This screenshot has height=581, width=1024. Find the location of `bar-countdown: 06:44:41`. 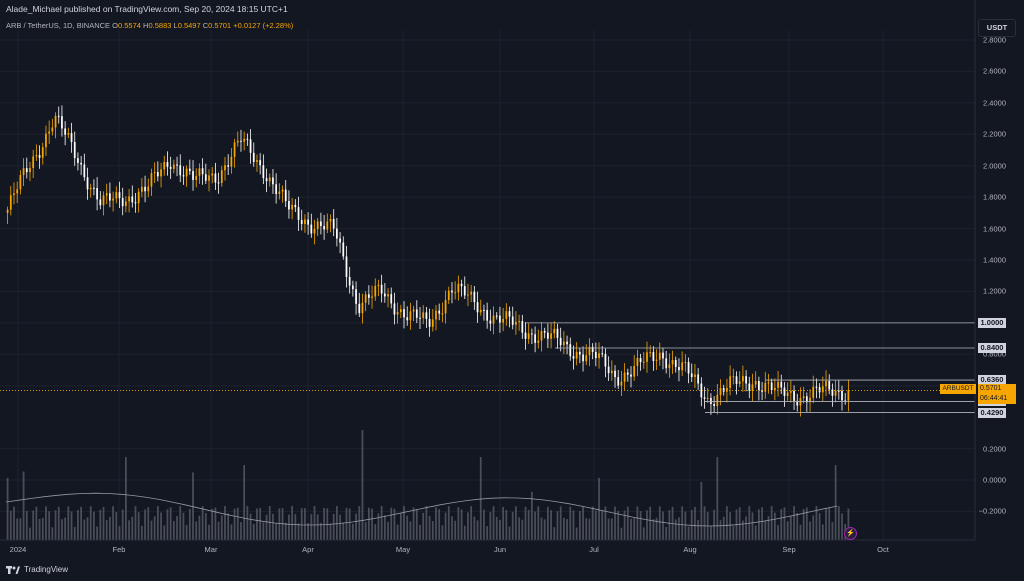

bar-countdown: 06:44:41 is located at coordinates (994, 399).